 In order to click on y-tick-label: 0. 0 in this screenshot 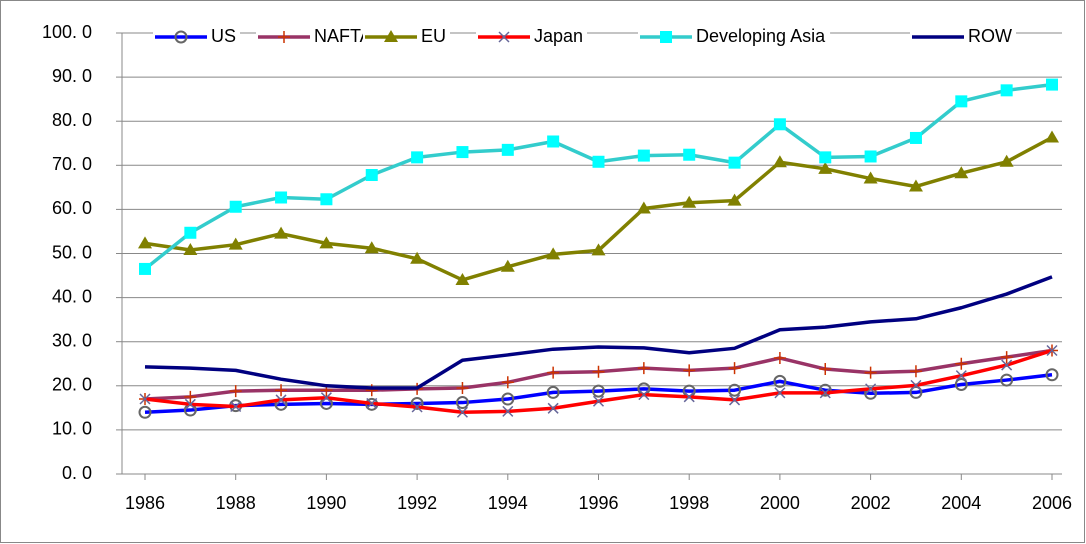, I will do `click(77, 473)`.